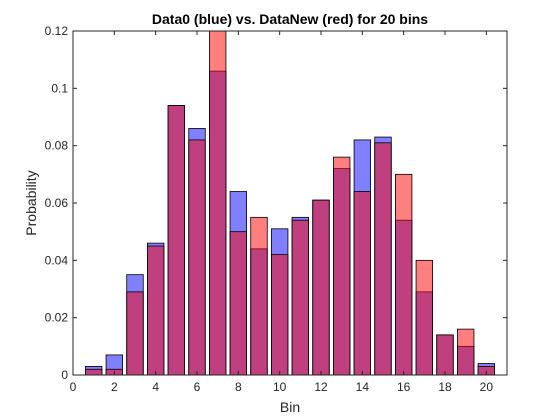 The width and height of the screenshot is (560, 420). What do you see at coordinates (73, 387) in the screenshot?
I see `x-tick-label: 0` at bounding box center [73, 387].